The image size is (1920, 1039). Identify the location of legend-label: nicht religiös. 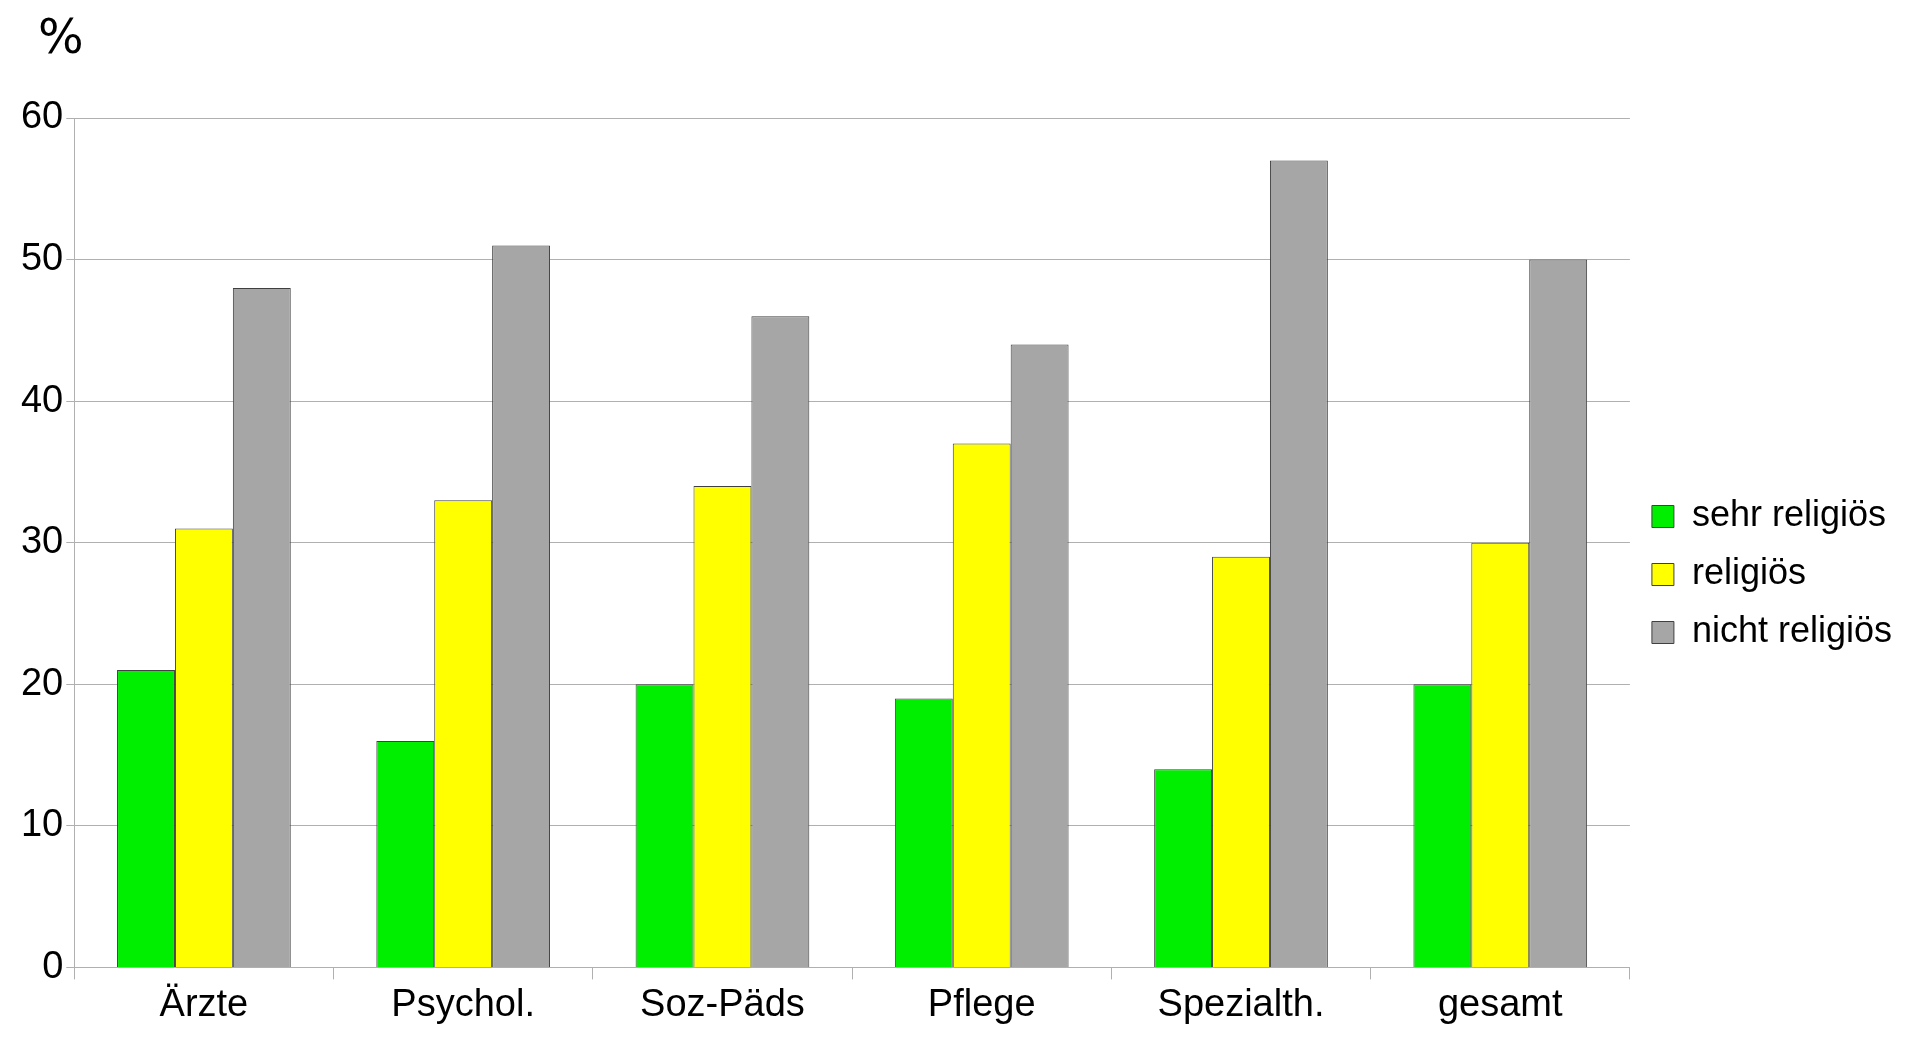
(1791, 630).